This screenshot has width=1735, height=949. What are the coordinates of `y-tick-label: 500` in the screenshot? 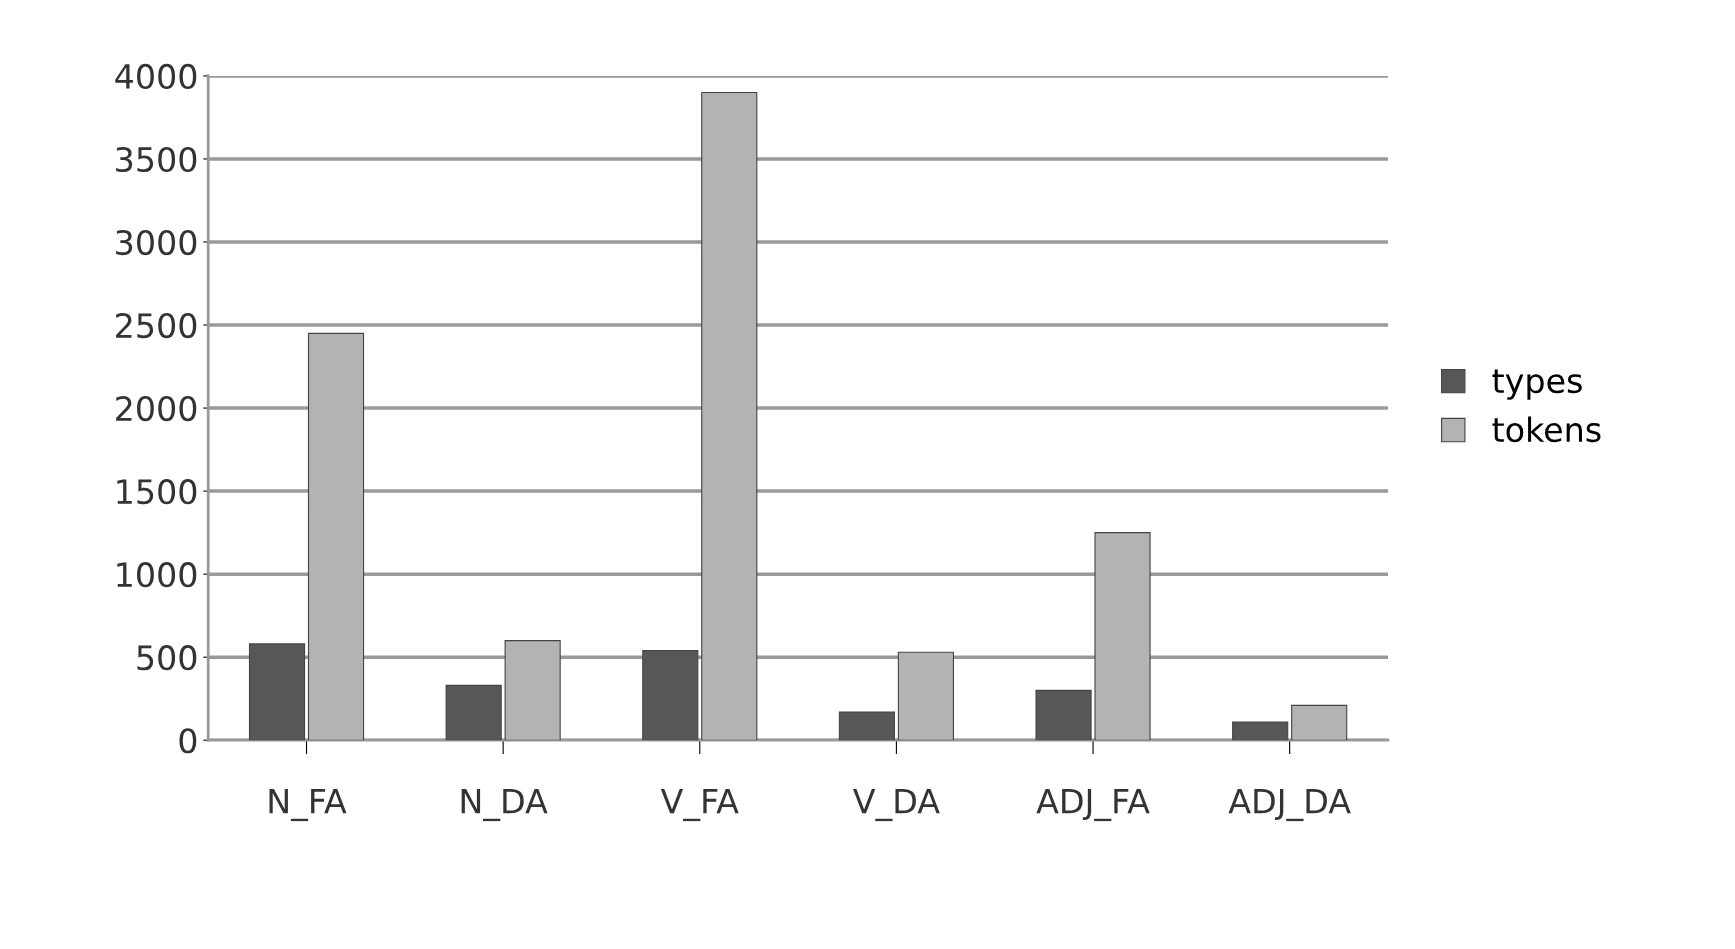 It's located at (167, 658).